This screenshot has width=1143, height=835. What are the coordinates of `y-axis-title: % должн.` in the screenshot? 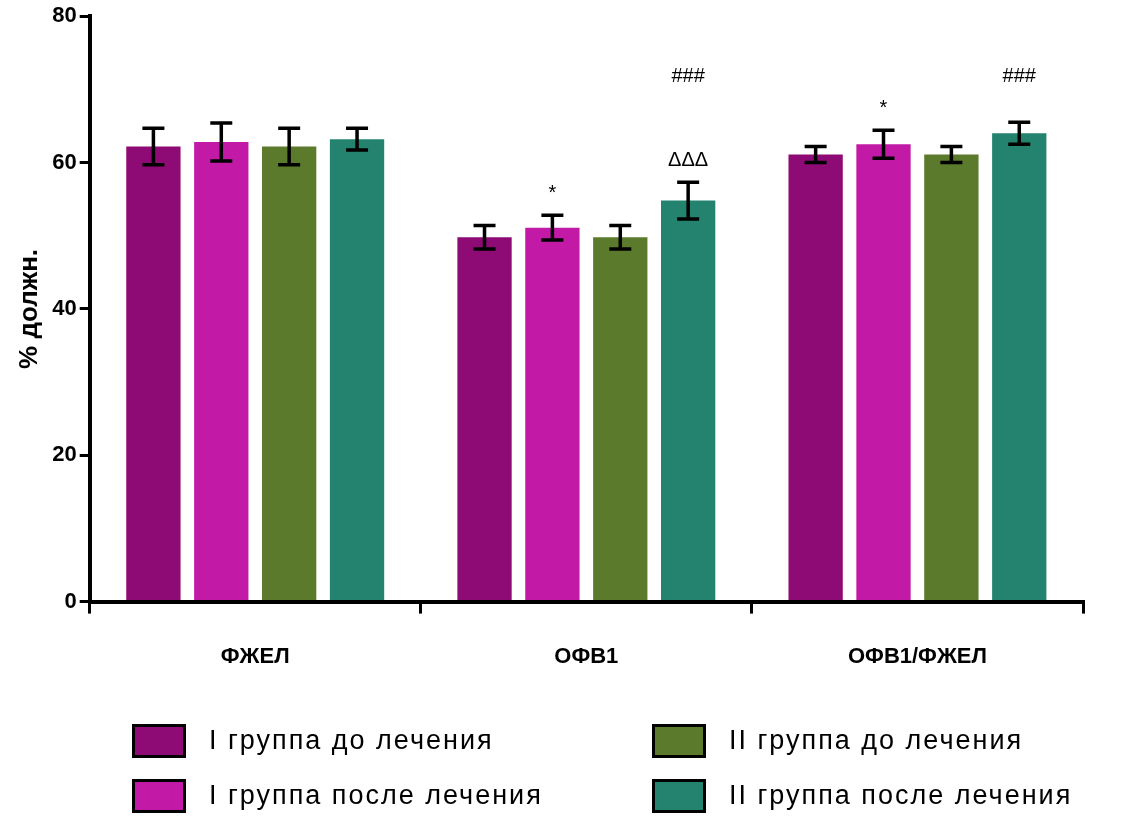 It's located at (27, 308).